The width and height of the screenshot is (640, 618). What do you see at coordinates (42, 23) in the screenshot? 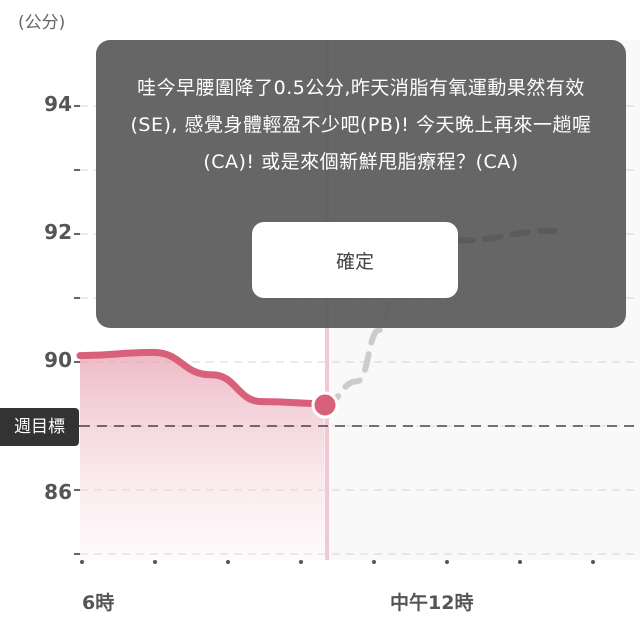
I see `unit-label: (公分)` at bounding box center [42, 23].